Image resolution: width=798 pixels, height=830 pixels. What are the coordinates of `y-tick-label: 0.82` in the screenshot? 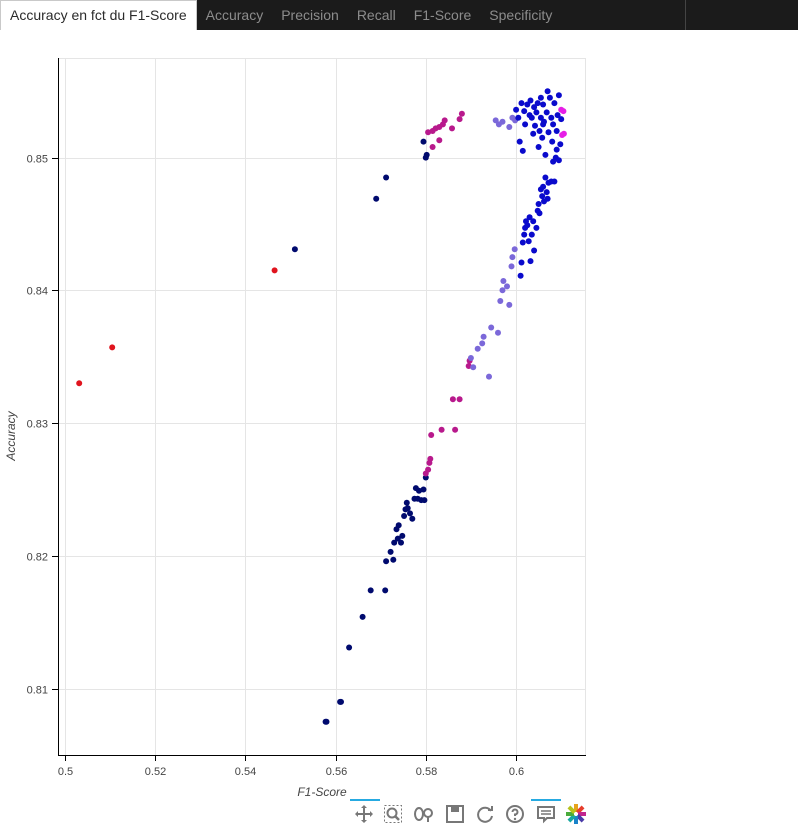 It's located at (37, 558).